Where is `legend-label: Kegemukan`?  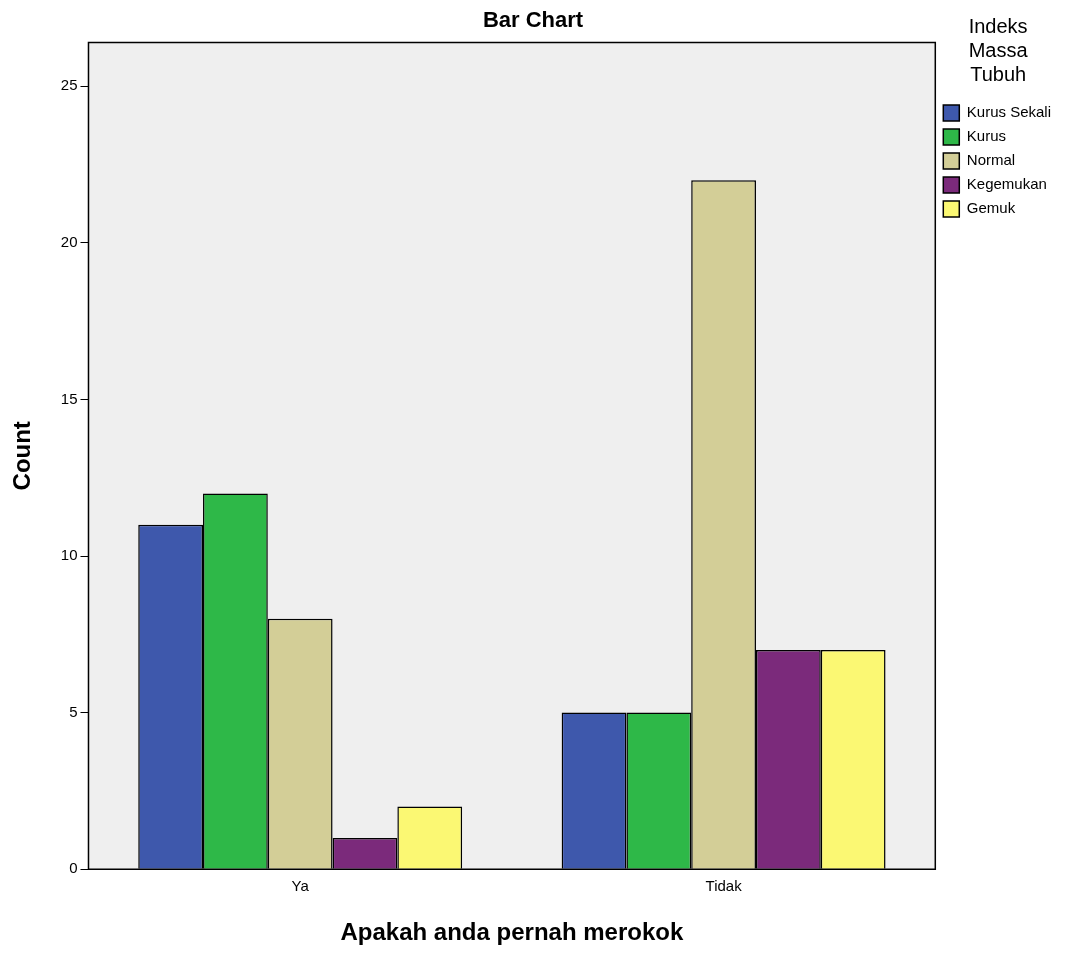
legend-label: Kegemukan is located at coordinates (1006, 184).